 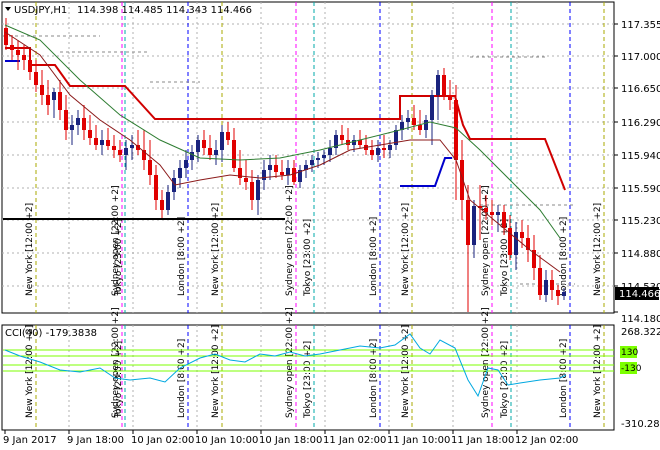 I want to click on price-tick-label: 115.590, so click(x=640, y=189).